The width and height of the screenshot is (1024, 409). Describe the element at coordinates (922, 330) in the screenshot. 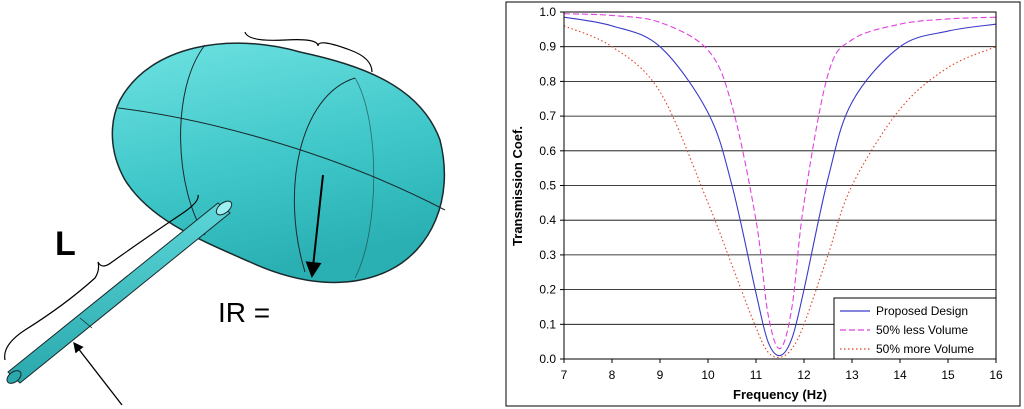

I see `legend-label: 50% less Volume` at that location.